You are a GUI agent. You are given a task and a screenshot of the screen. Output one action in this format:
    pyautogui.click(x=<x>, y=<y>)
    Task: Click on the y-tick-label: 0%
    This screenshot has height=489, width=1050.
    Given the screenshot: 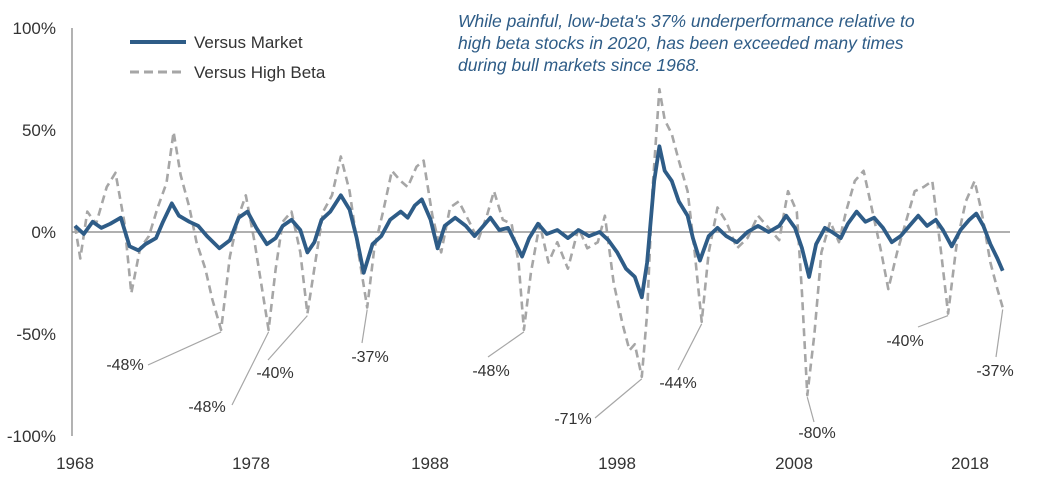 What is the action you would take?
    pyautogui.click(x=43, y=232)
    